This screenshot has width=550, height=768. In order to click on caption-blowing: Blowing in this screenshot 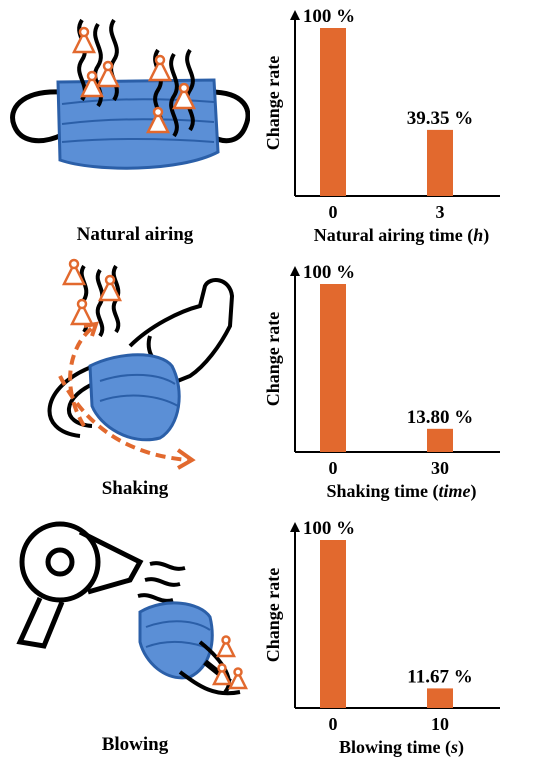, I will do `click(135, 744)`.